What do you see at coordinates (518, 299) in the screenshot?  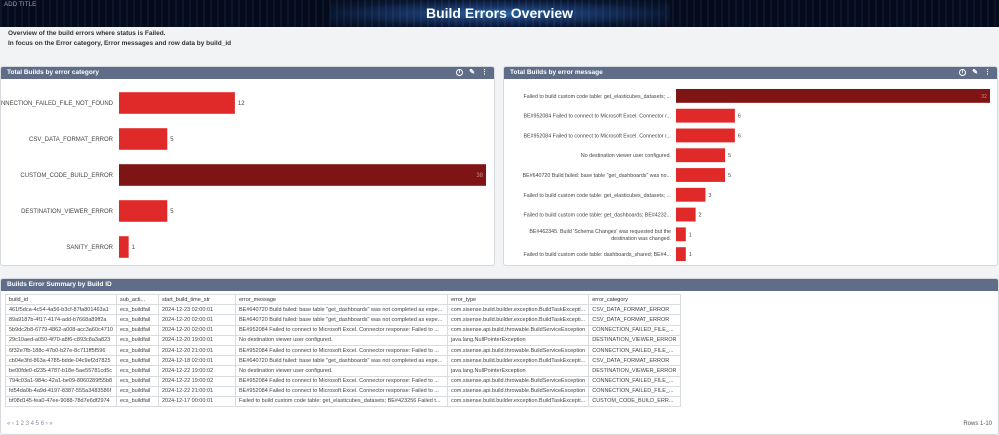 I see `column-header-error-type: error_type` at bounding box center [518, 299].